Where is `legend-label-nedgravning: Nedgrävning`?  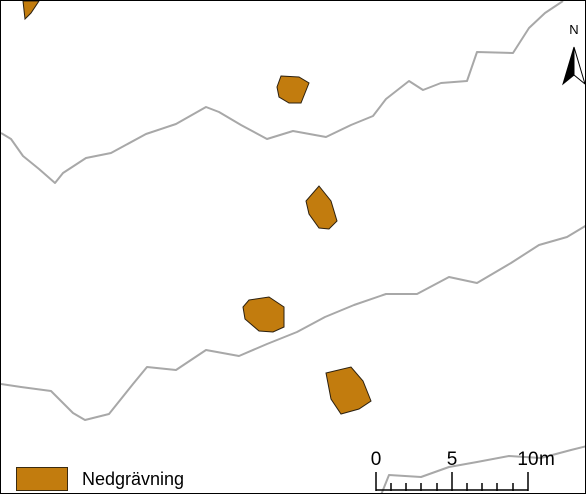 legend-label-nedgravning: Nedgrävning is located at coordinates (133, 478).